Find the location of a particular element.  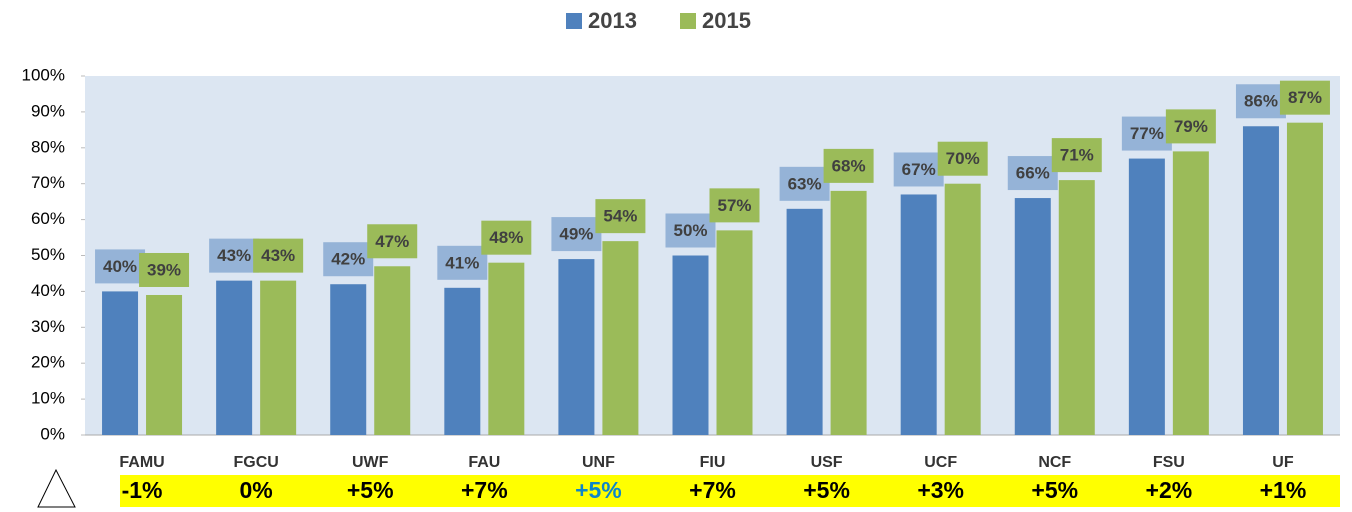

change-label: +1% is located at coordinates (1283, 490).